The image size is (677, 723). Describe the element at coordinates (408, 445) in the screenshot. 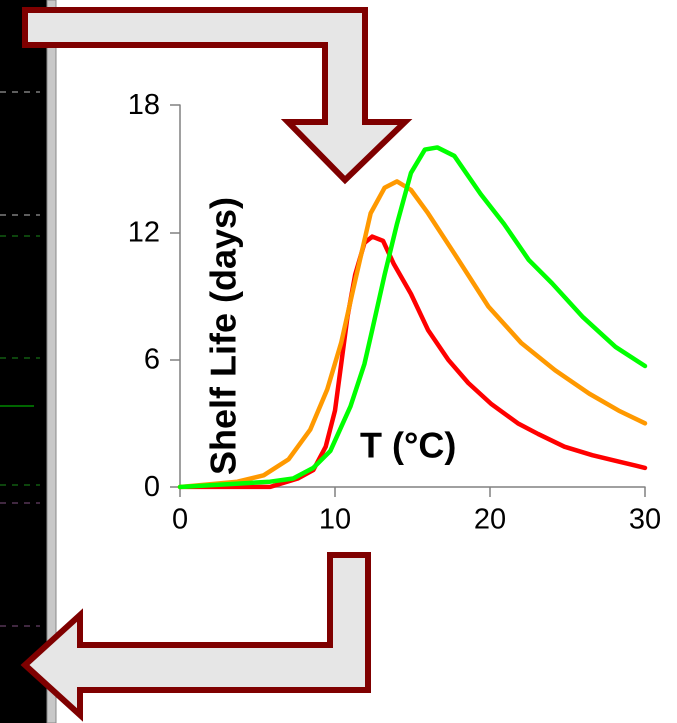

I see `x-axis-title: T (°C)` at that location.